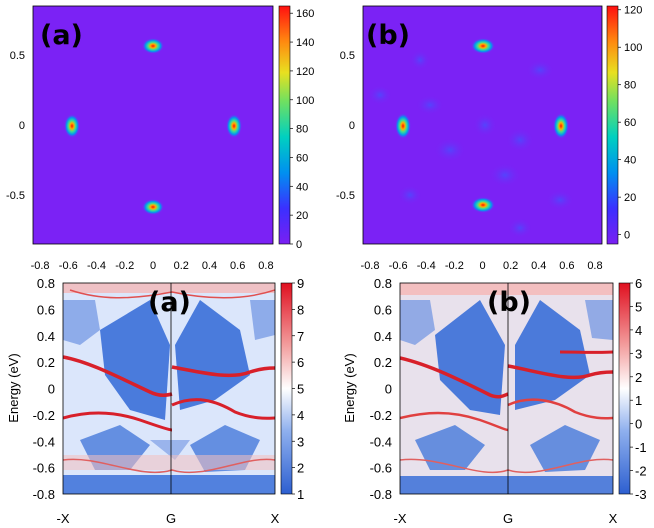 The height and width of the screenshot is (528, 654). I want to click on band-a-colorbar-ticks: 9 8 7 6 5 4 3 2 1, so click(298, 389).